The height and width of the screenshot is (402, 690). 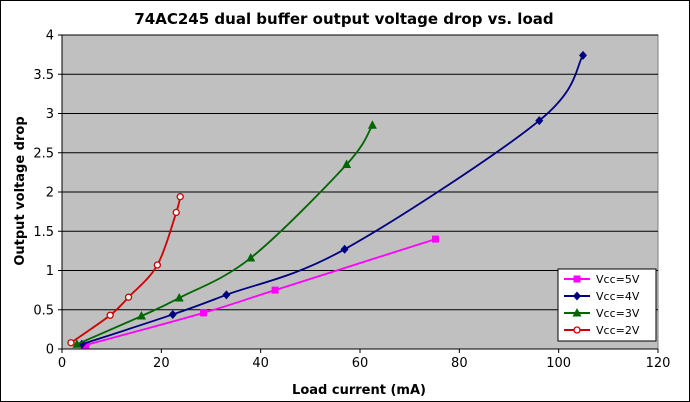 I want to click on legend-item: Vcc=3V, so click(x=602, y=313).